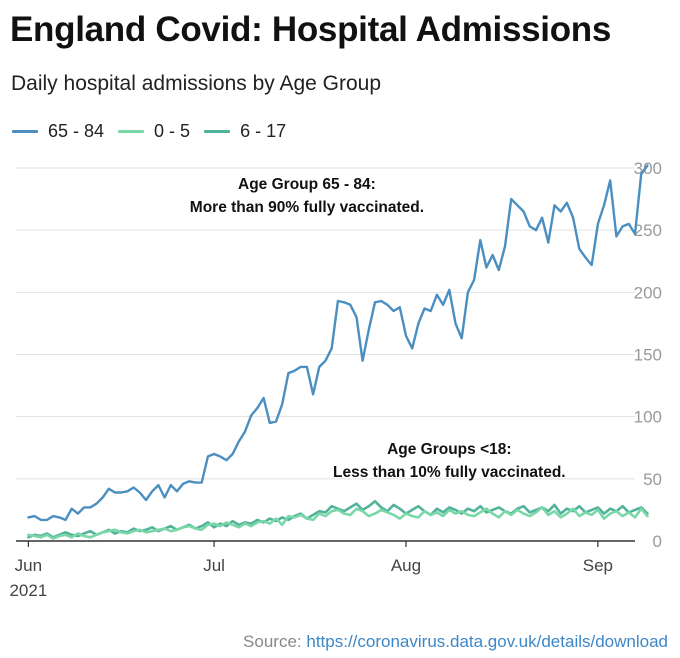  I want to click on annotation-text: More than 90% fully vaccinated., so click(307, 207).